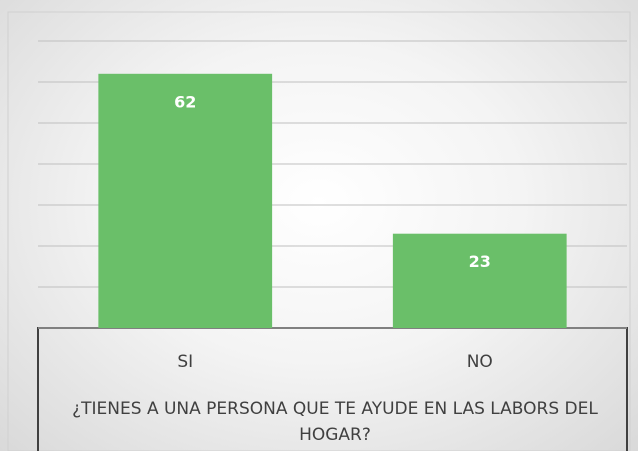 This screenshot has width=638, height=451. I want to click on data-label: 23, so click(480, 261).